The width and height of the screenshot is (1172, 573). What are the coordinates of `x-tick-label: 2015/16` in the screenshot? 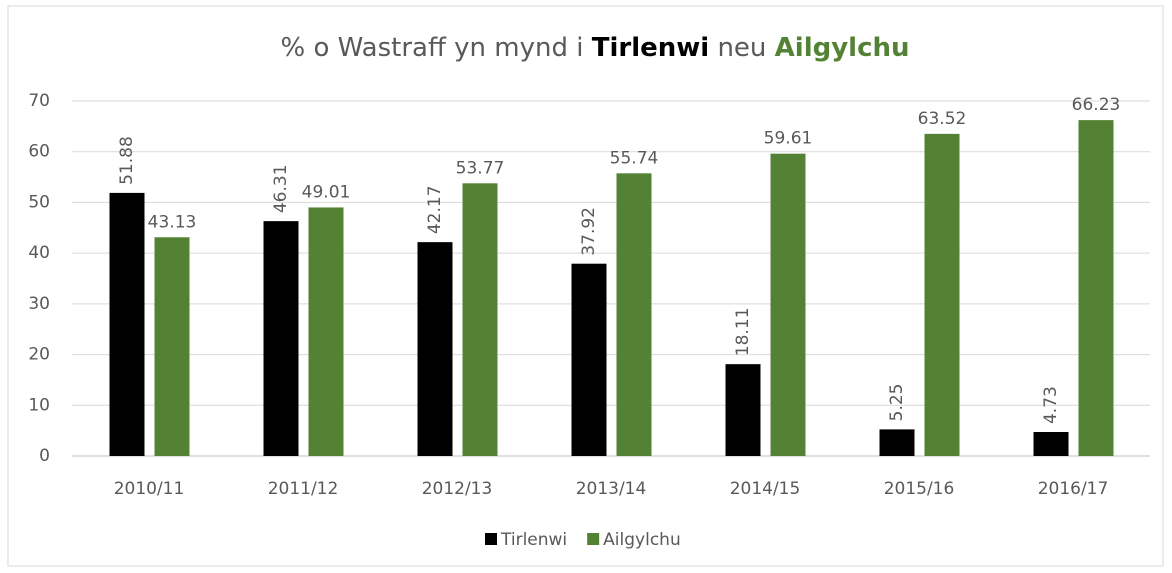 It's located at (919, 489).